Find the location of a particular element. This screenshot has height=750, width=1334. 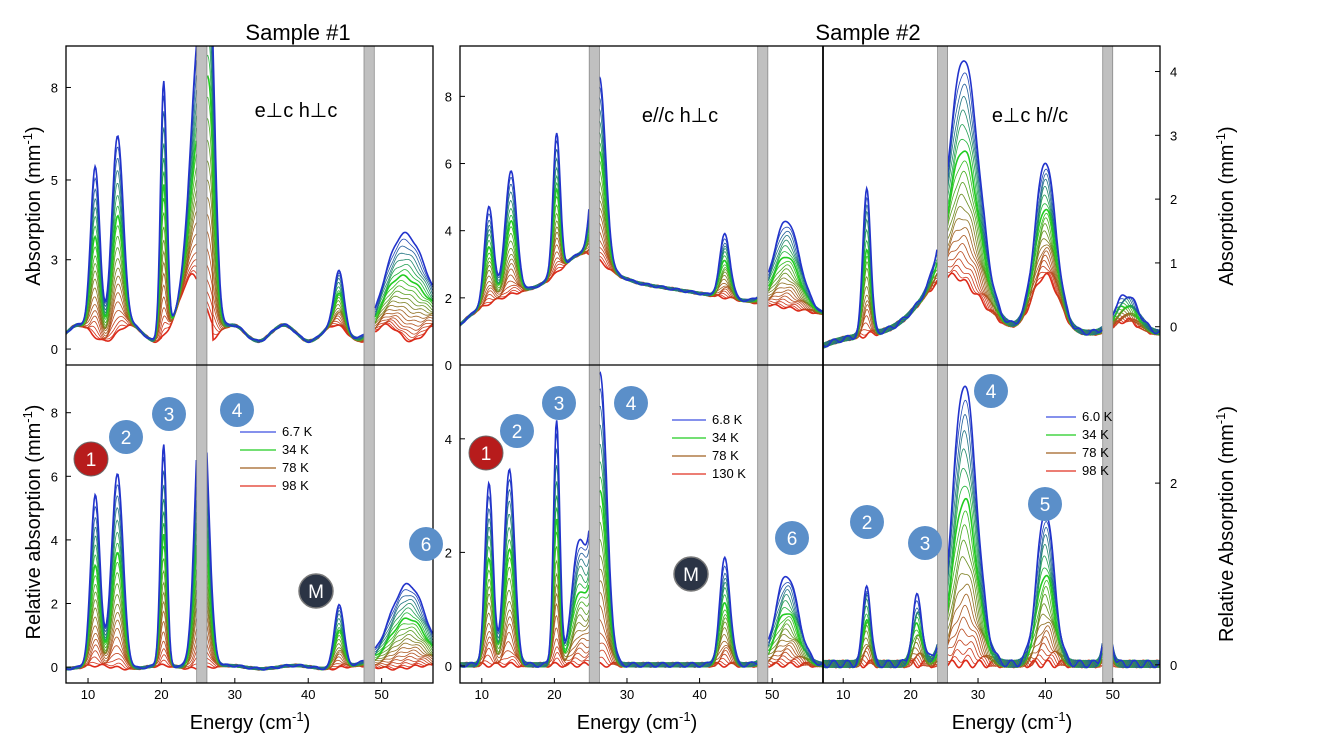

x-label-sample-2b: Energy (cm-1) is located at coordinates (1012, 721).